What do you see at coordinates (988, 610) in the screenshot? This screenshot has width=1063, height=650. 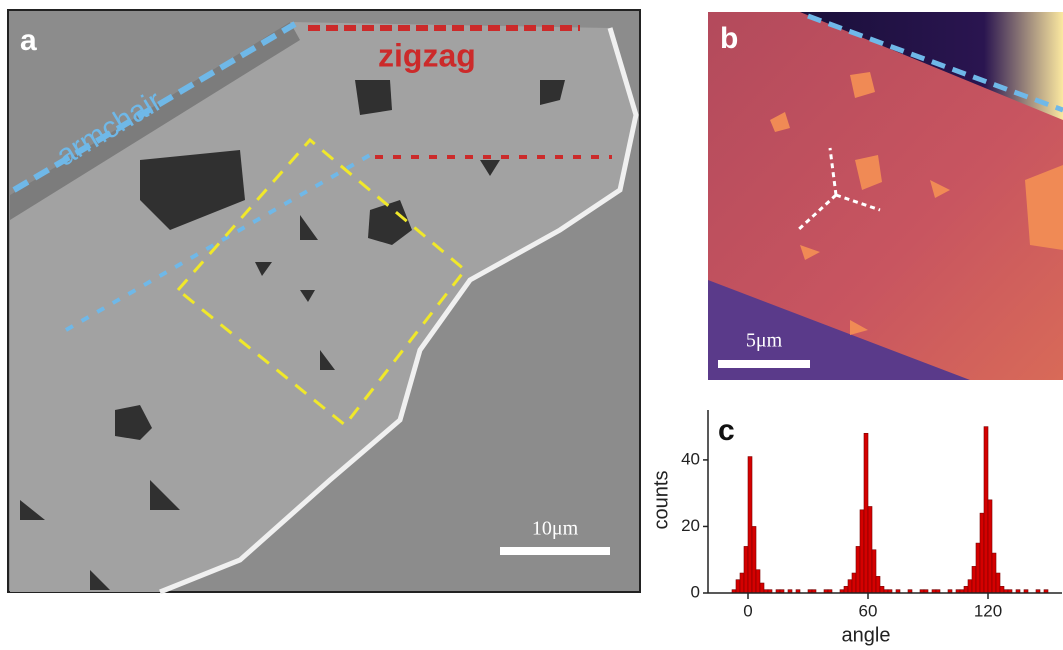 I see `x-tick-label: 120` at bounding box center [988, 610].